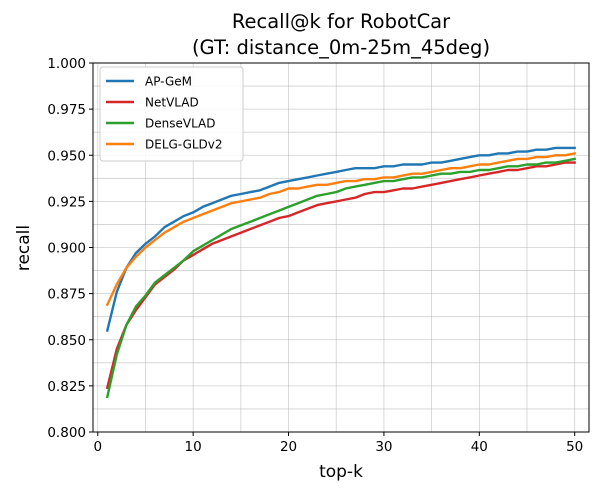  What do you see at coordinates (341, 47) in the screenshot?
I see `chart-subtitle: (GT: distance_0m-25m_45deg)` at bounding box center [341, 47].